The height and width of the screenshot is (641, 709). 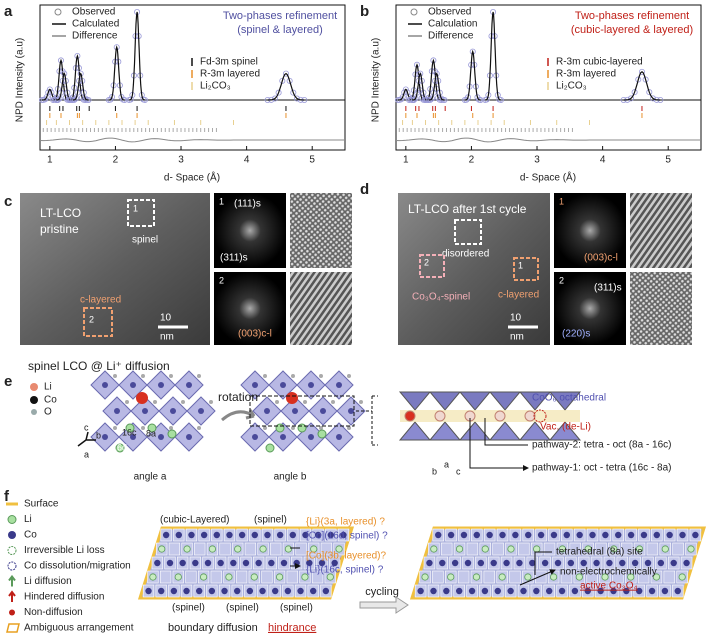 What do you see at coordinates (537, 160) in the screenshot?
I see `x-tick-label: 3` at bounding box center [537, 160].